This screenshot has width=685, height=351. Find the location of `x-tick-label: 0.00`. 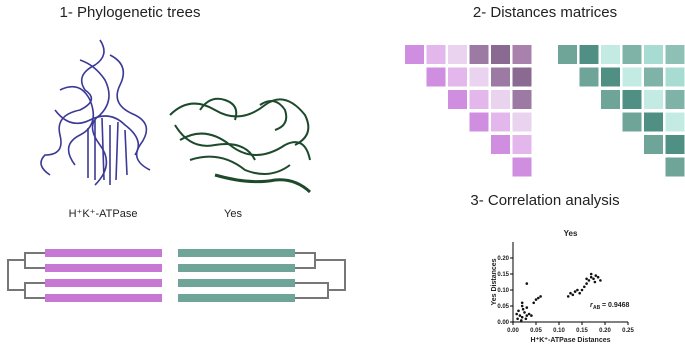

x-tick-label: 0.00 is located at coordinates (513, 331).